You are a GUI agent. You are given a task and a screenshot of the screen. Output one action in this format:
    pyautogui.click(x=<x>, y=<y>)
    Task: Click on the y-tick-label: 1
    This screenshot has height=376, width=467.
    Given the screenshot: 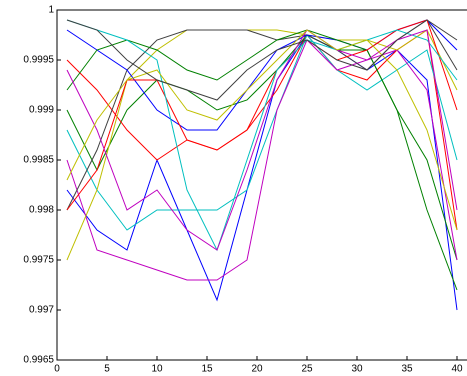 What is the action you would take?
    pyautogui.click(x=51, y=10)
    